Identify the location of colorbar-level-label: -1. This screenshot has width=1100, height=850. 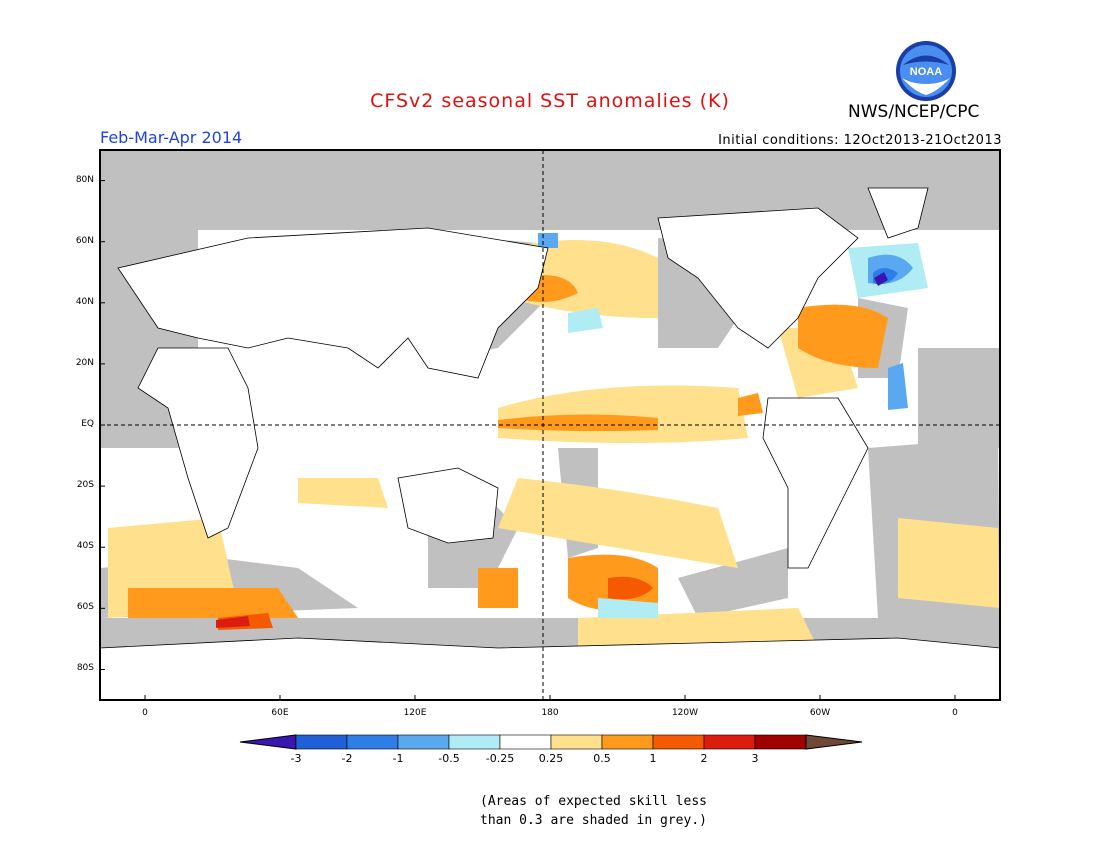
(398, 758).